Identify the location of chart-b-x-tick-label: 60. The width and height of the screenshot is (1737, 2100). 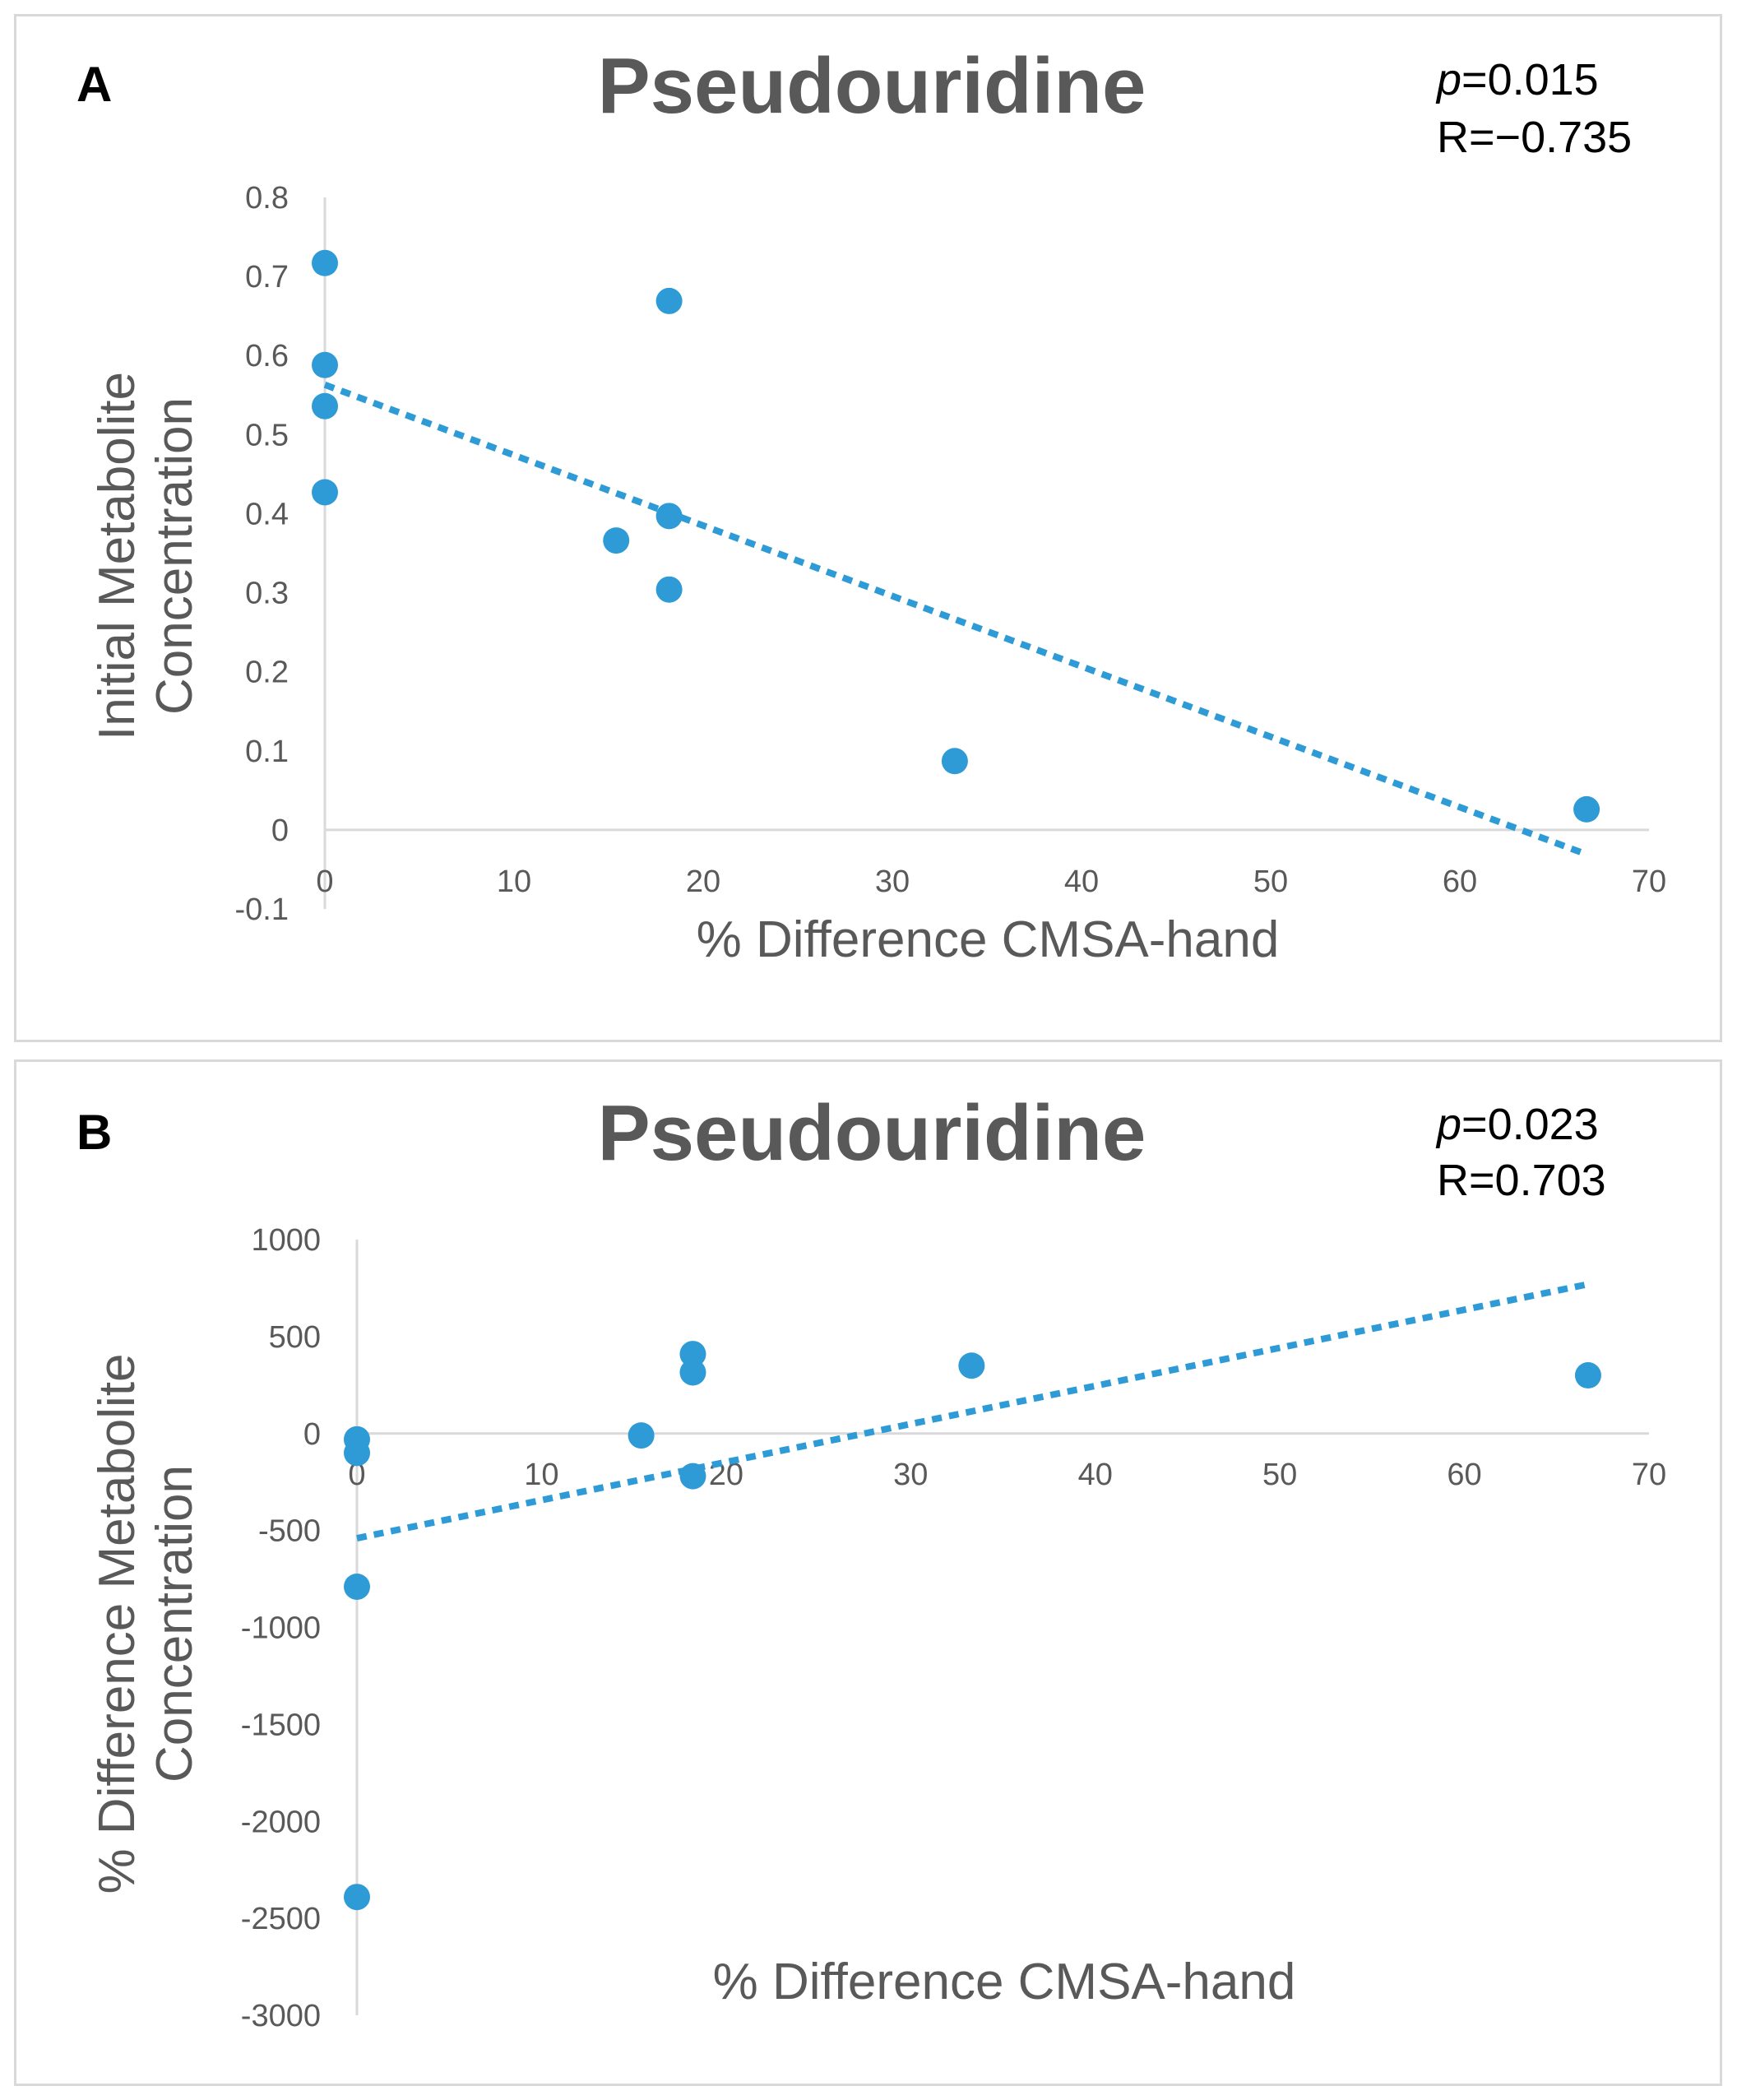
(1464, 1475).